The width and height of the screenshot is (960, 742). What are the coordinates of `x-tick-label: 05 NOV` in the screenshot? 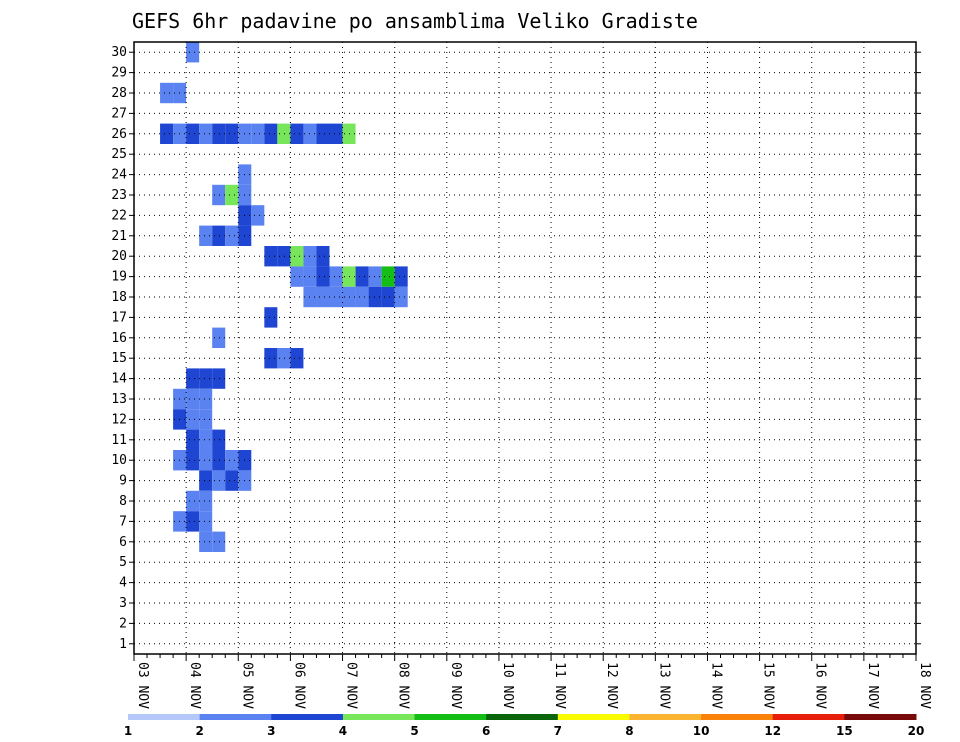 It's located at (246, 685).